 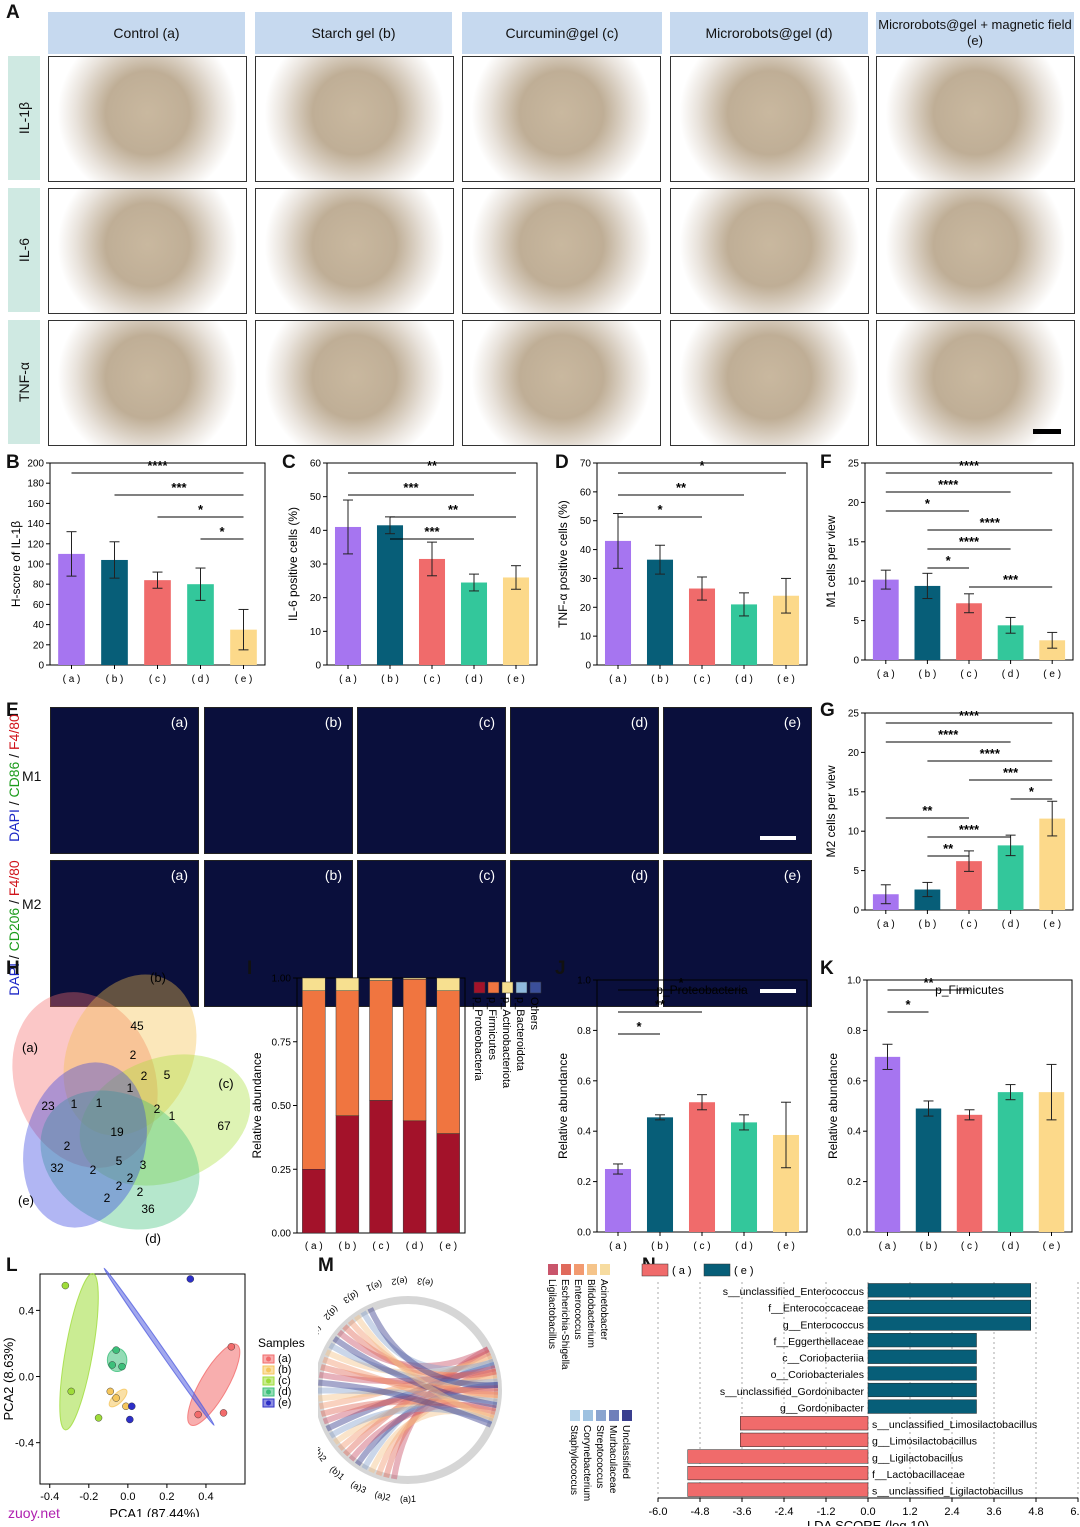 I want to click on y-axis-label: Relative abundance, so click(x=563, y=1106).